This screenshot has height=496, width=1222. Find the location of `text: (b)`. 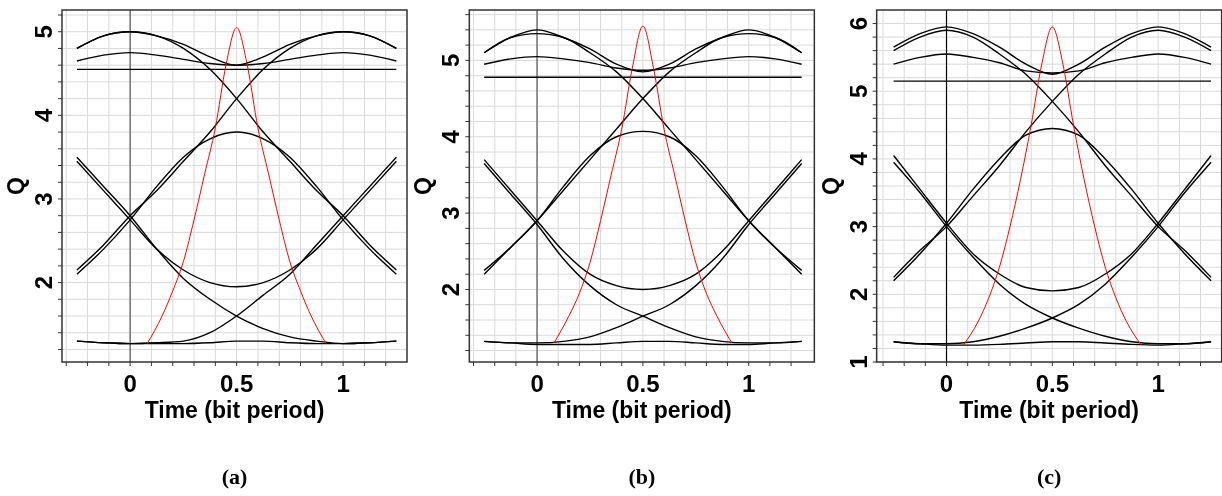

text: (b) is located at coordinates (642, 476).